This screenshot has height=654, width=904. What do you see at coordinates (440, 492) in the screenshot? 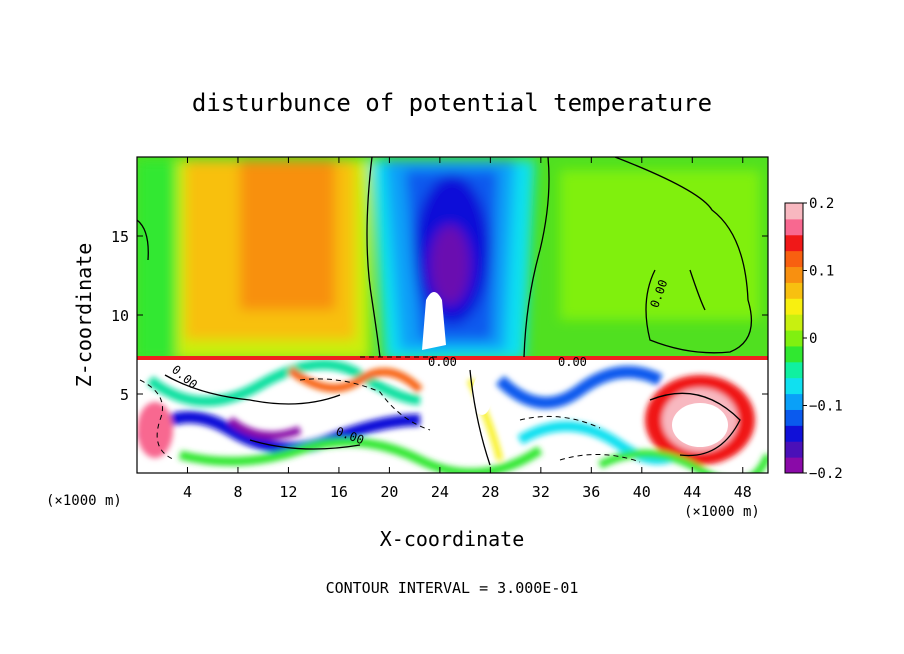
I see `x-tick-label: 24` at bounding box center [440, 492].